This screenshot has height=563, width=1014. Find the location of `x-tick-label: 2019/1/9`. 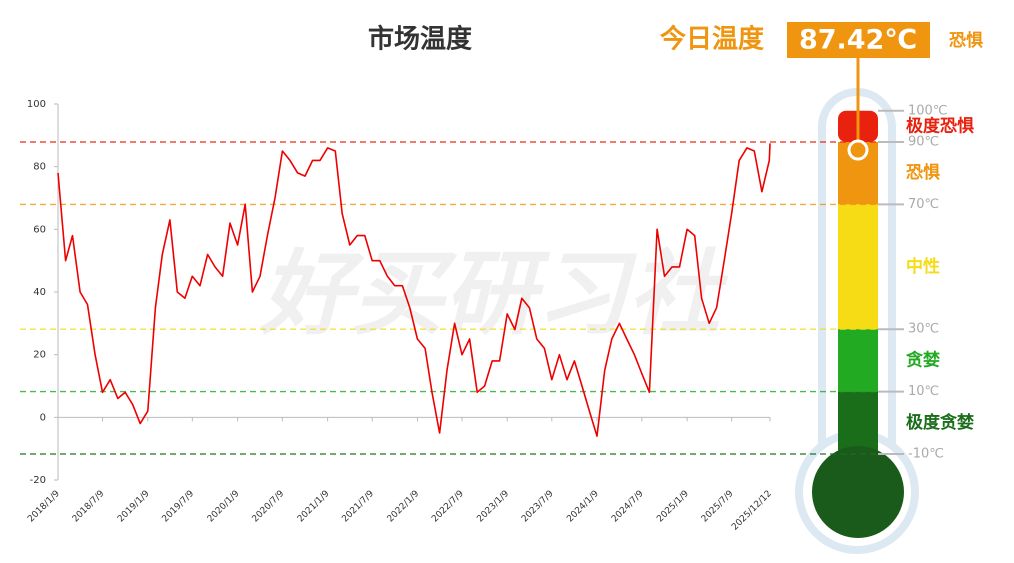

x-tick-label: 2019/1/9 is located at coordinates (134, 507).